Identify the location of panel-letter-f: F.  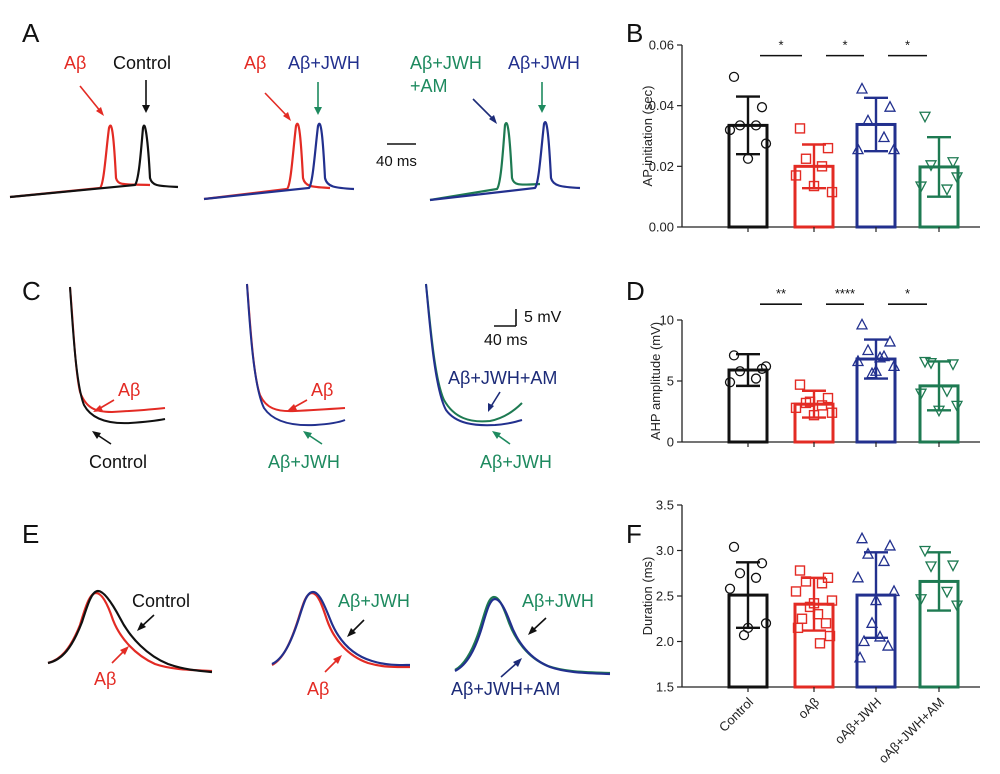
(634, 534).